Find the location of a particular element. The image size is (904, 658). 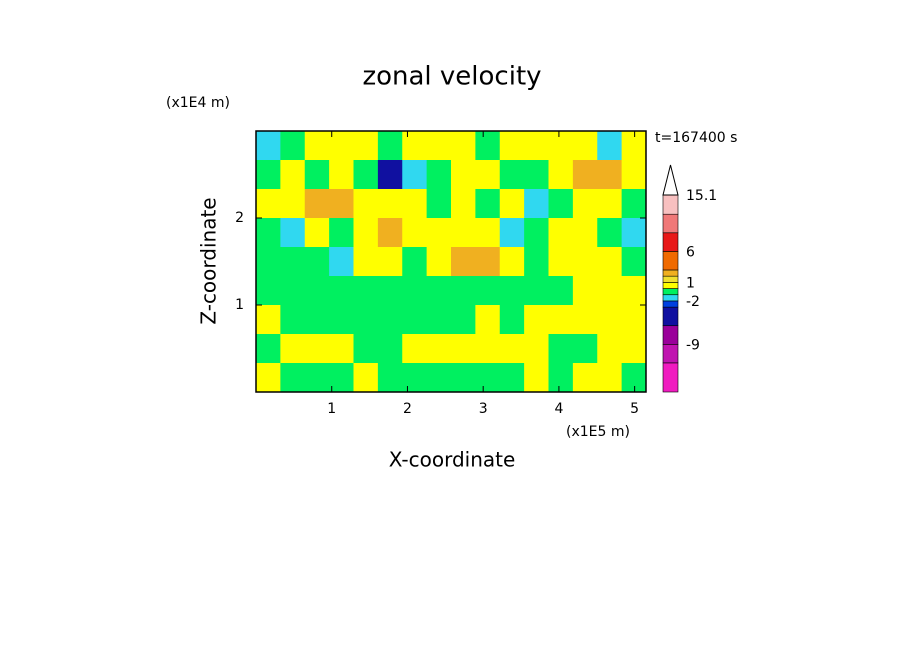

annotation: t=167400 s is located at coordinates (696, 138).